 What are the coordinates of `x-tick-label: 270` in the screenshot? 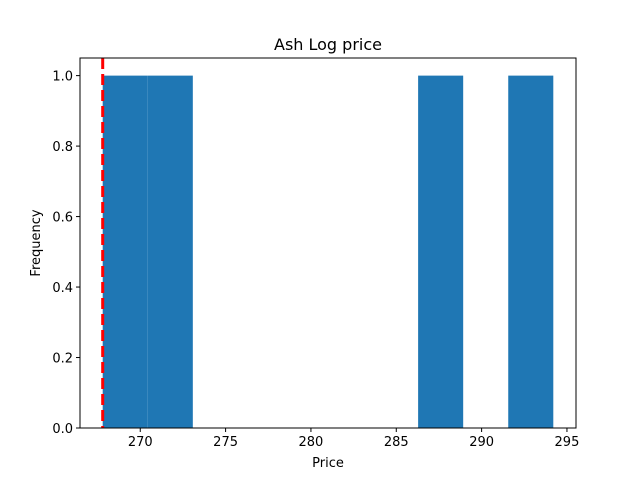 It's located at (140, 442).